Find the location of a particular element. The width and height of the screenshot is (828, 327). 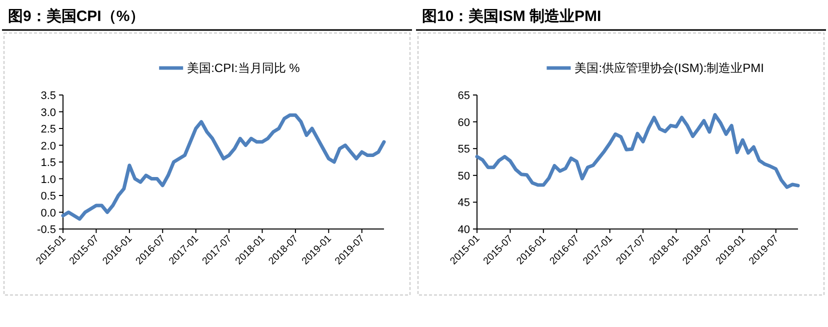

chart-title: 图10：美国ISM 制造业PMI is located at coordinates (512, 16).